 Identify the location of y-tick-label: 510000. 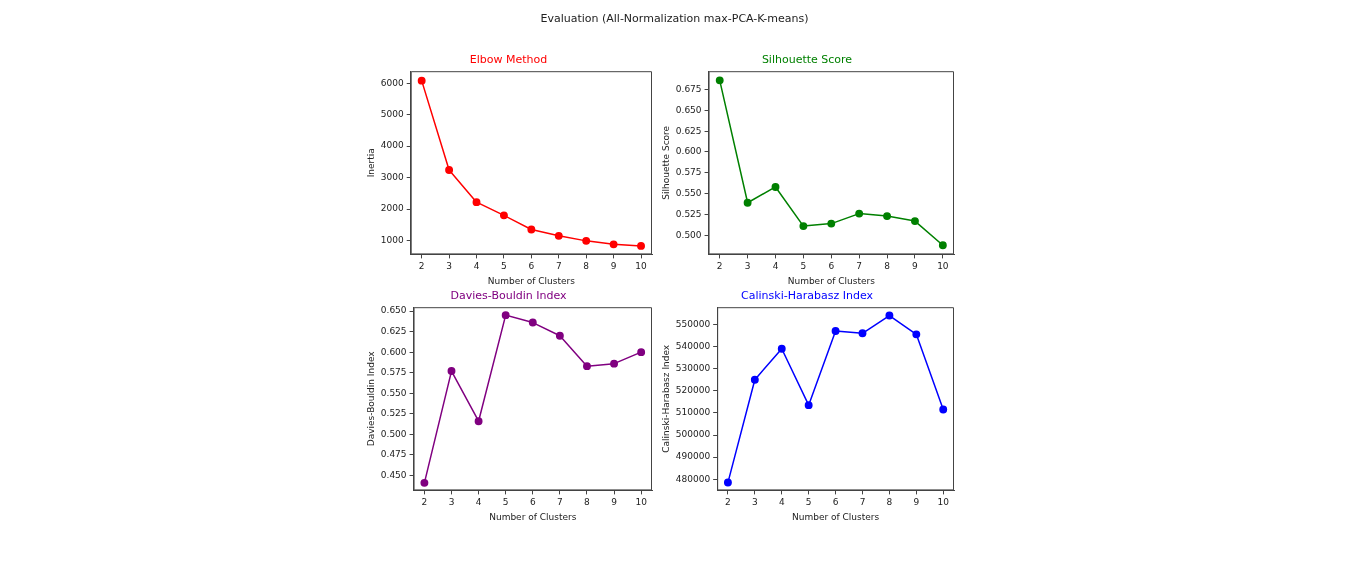
(693, 412).